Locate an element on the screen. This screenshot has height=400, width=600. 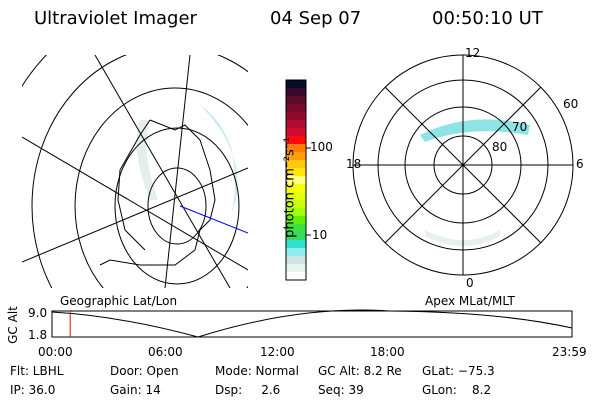
info-gcalt: GC Alt: 8.2 Re is located at coordinates (360, 371).